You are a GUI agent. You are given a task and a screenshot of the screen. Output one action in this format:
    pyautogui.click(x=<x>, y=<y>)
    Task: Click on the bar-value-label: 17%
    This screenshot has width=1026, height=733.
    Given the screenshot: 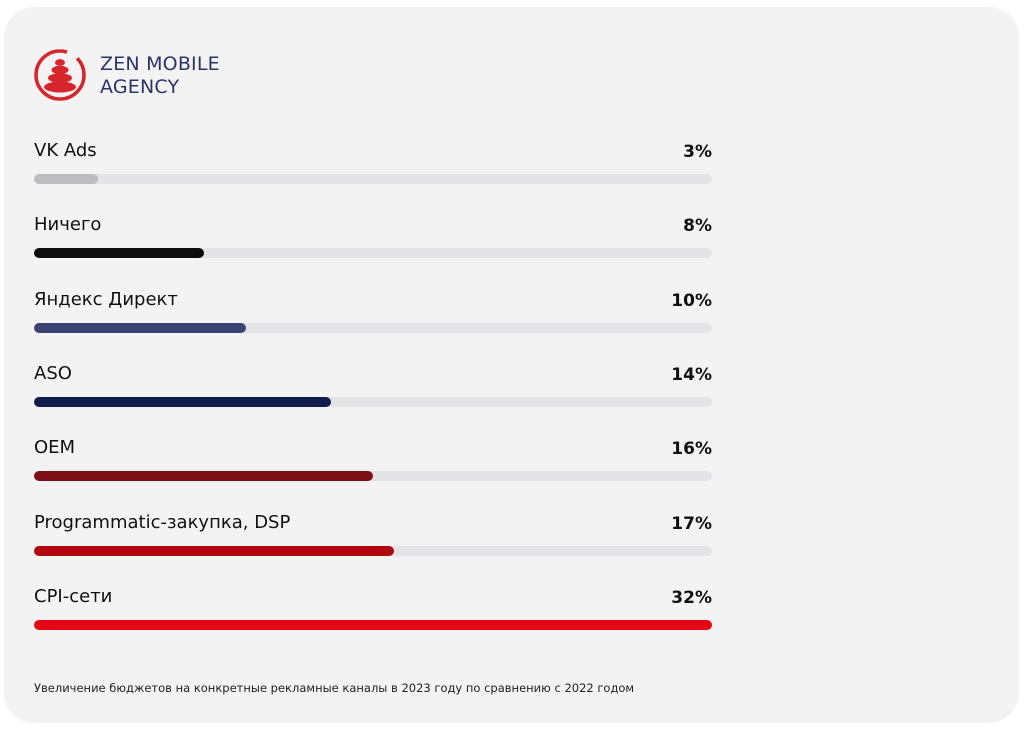 What is the action you would take?
    pyautogui.click(x=691, y=523)
    